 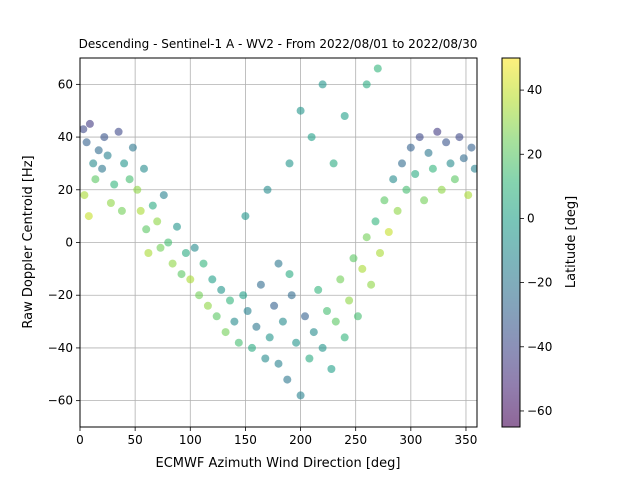 I want to click on colorbar-tick-label: −40, so click(x=539, y=347).